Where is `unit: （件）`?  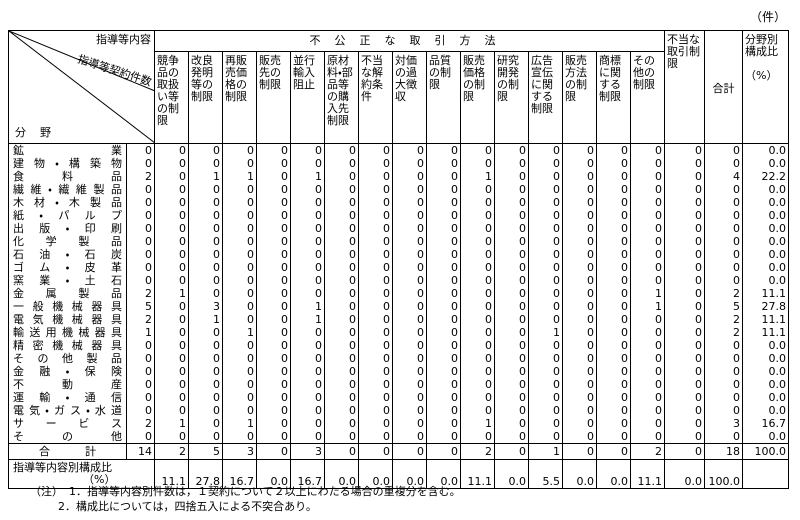 unit: （件） is located at coordinates (767, 17).